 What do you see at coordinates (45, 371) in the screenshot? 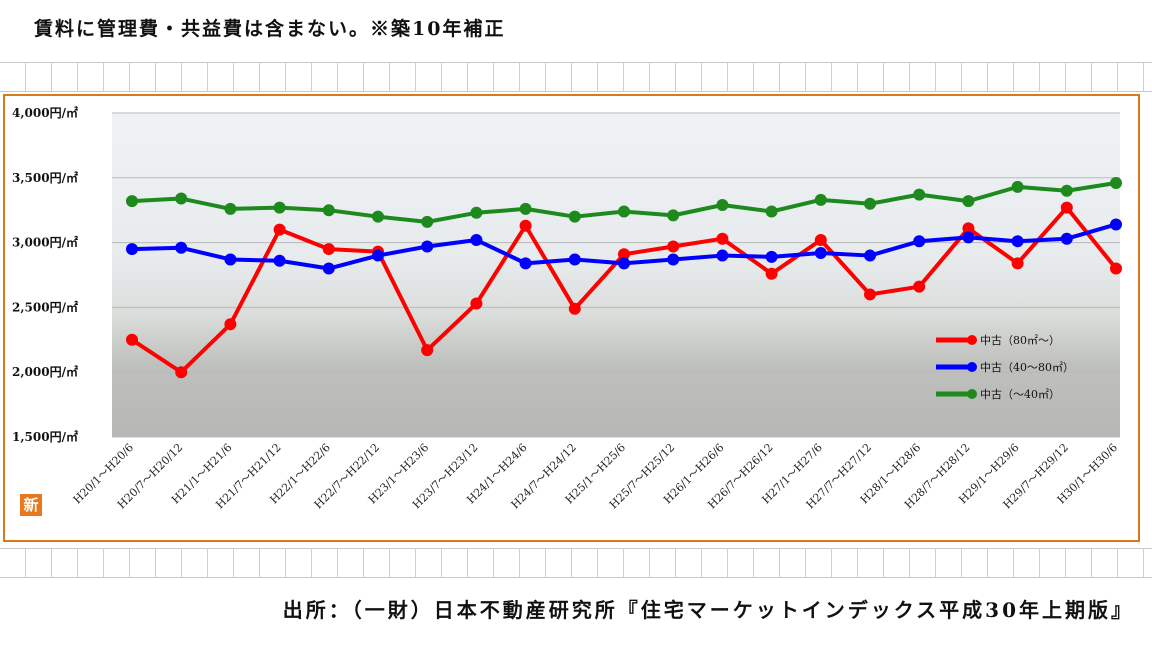
I see `y-tick-label: 2,000円/㎡` at bounding box center [45, 371].